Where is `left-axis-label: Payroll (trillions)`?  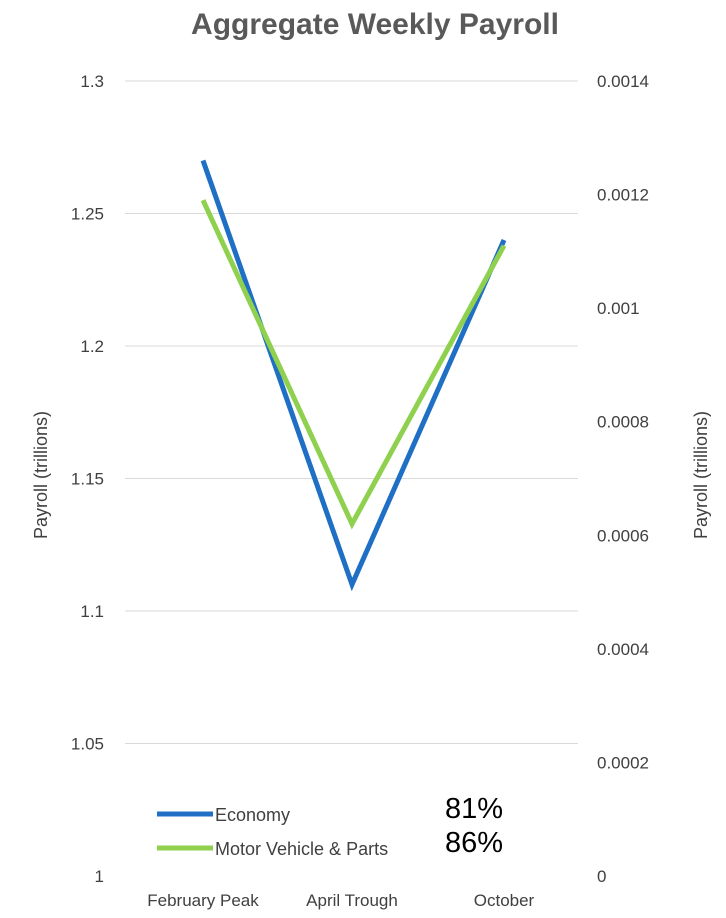
left-axis-label: Payroll (trillions) is located at coordinates (41, 475).